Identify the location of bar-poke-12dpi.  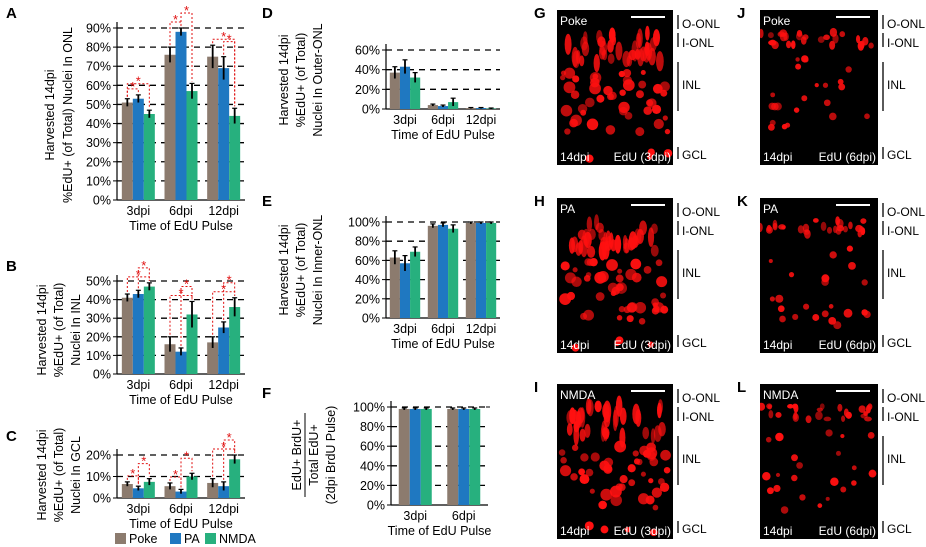
(213, 490).